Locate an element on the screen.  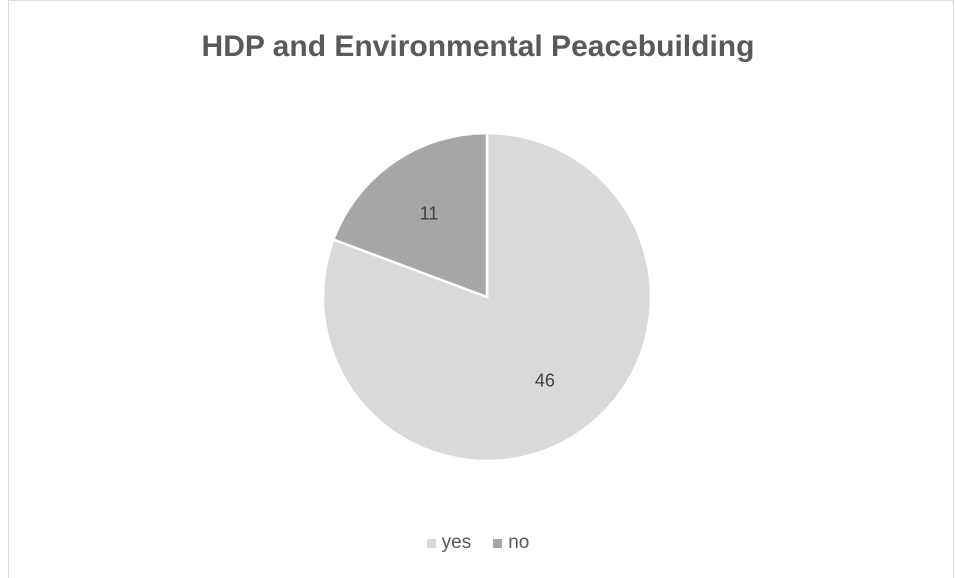
data-label-yes: 46 is located at coordinates (545, 381).